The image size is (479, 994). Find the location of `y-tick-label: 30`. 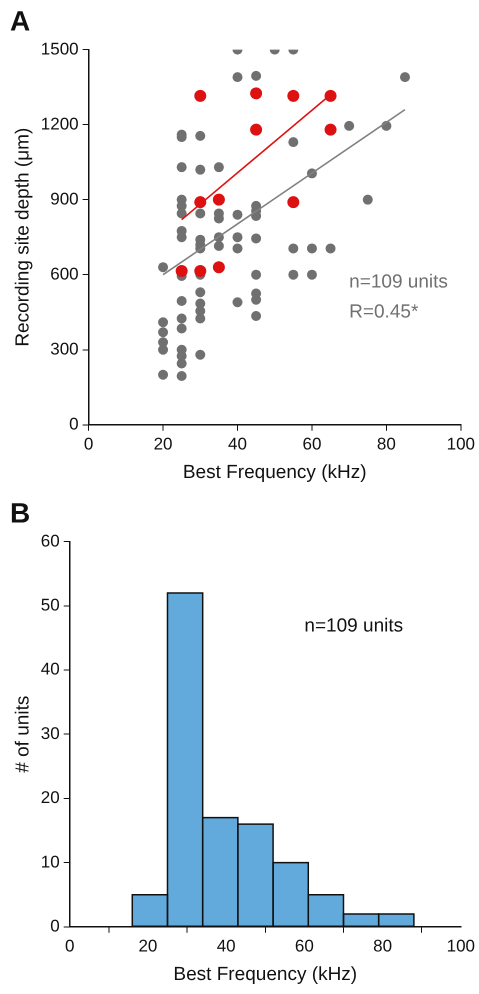

y-tick-label: 30 is located at coordinates (50, 733).